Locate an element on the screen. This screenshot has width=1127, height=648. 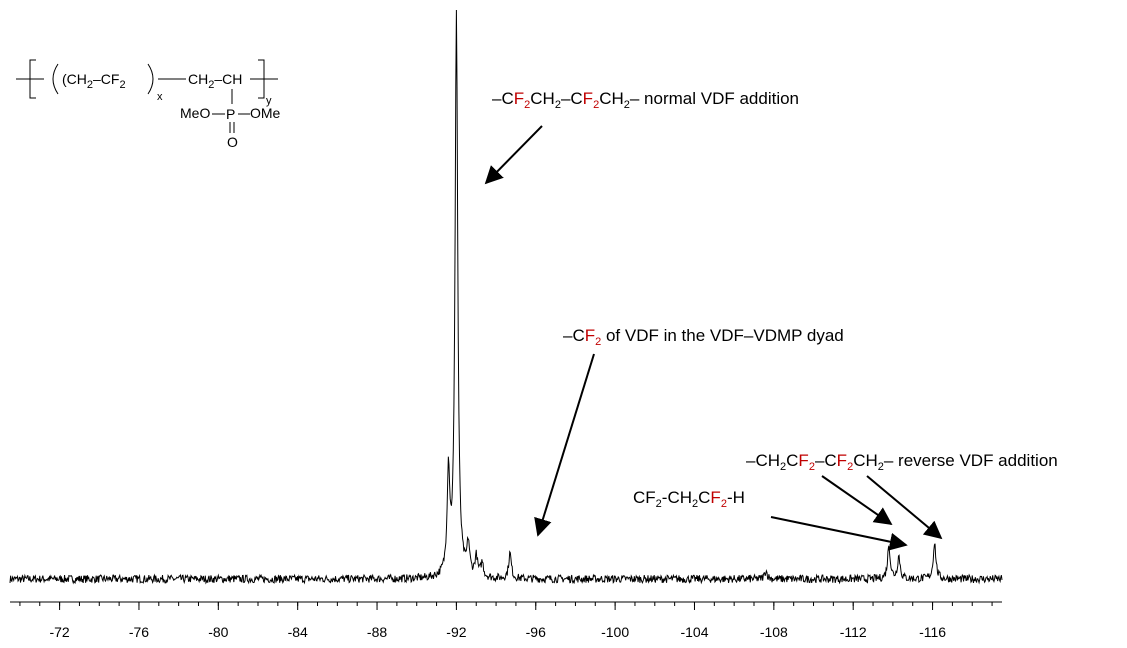
paren-right is located at coordinates (150, 79).